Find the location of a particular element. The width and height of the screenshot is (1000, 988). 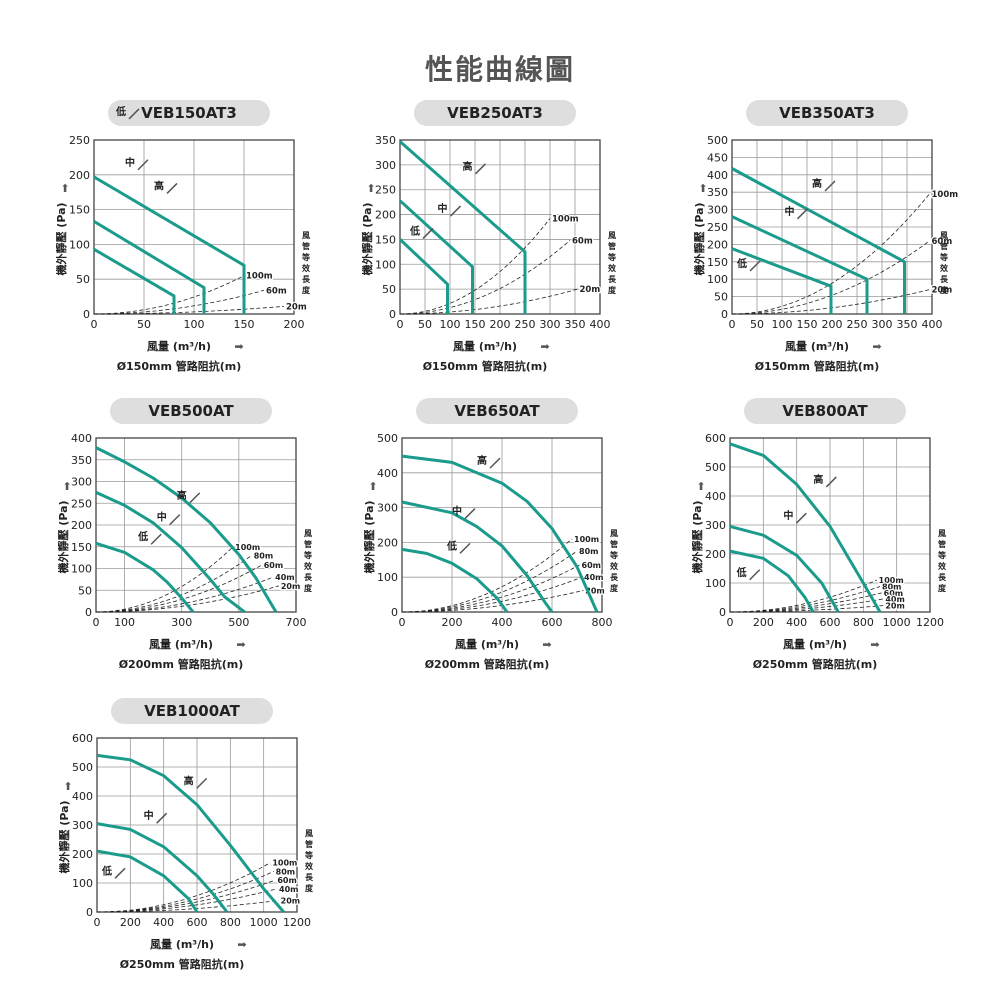

x-tick-label: 1000 is located at coordinates (897, 622).